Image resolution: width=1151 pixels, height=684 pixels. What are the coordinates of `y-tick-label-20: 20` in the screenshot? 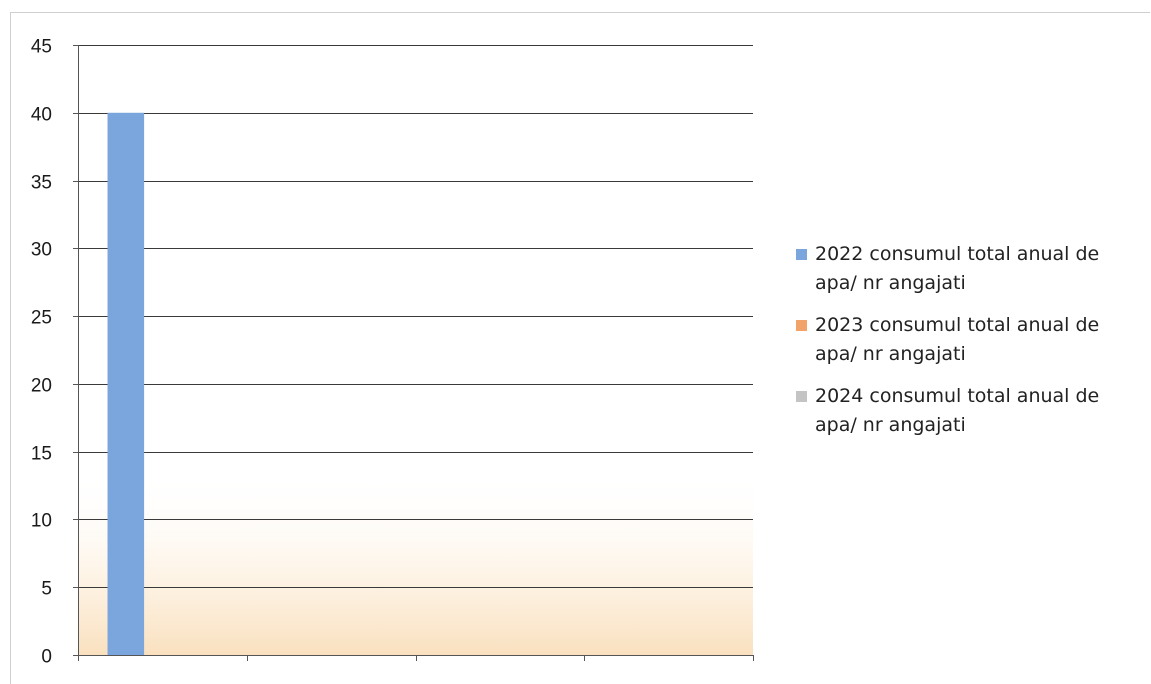 It's located at (41, 386).